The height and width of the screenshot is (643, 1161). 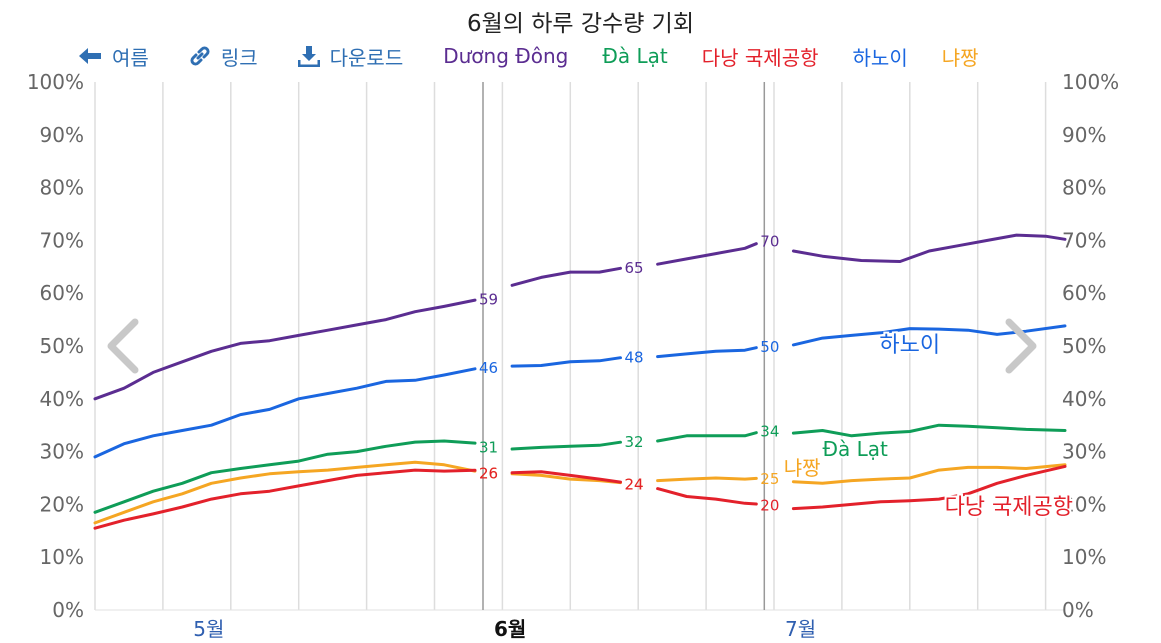 I want to click on y-tick-label-left: 50%, so click(x=62, y=346).